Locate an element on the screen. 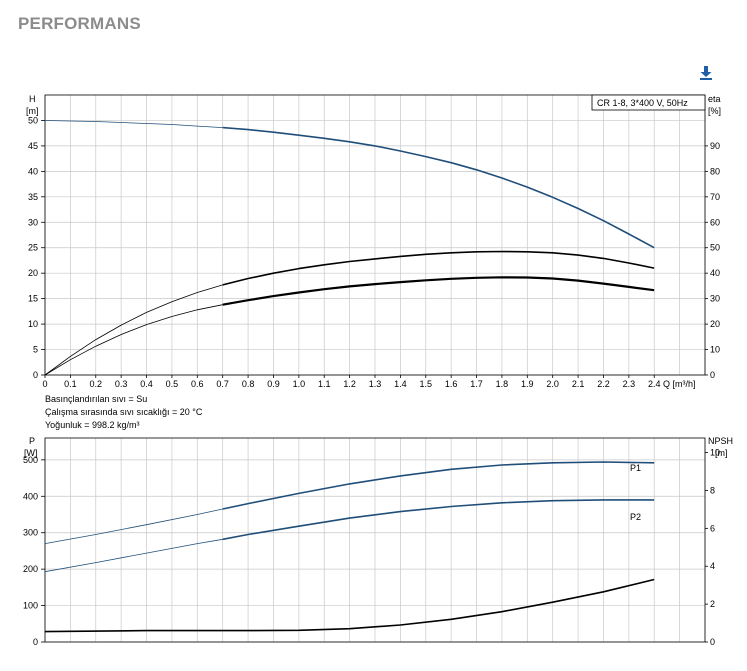 The height and width of the screenshot is (671, 747). note-density: Yoğunluk = 998.2 kg/m³ is located at coordinates (92, 425).